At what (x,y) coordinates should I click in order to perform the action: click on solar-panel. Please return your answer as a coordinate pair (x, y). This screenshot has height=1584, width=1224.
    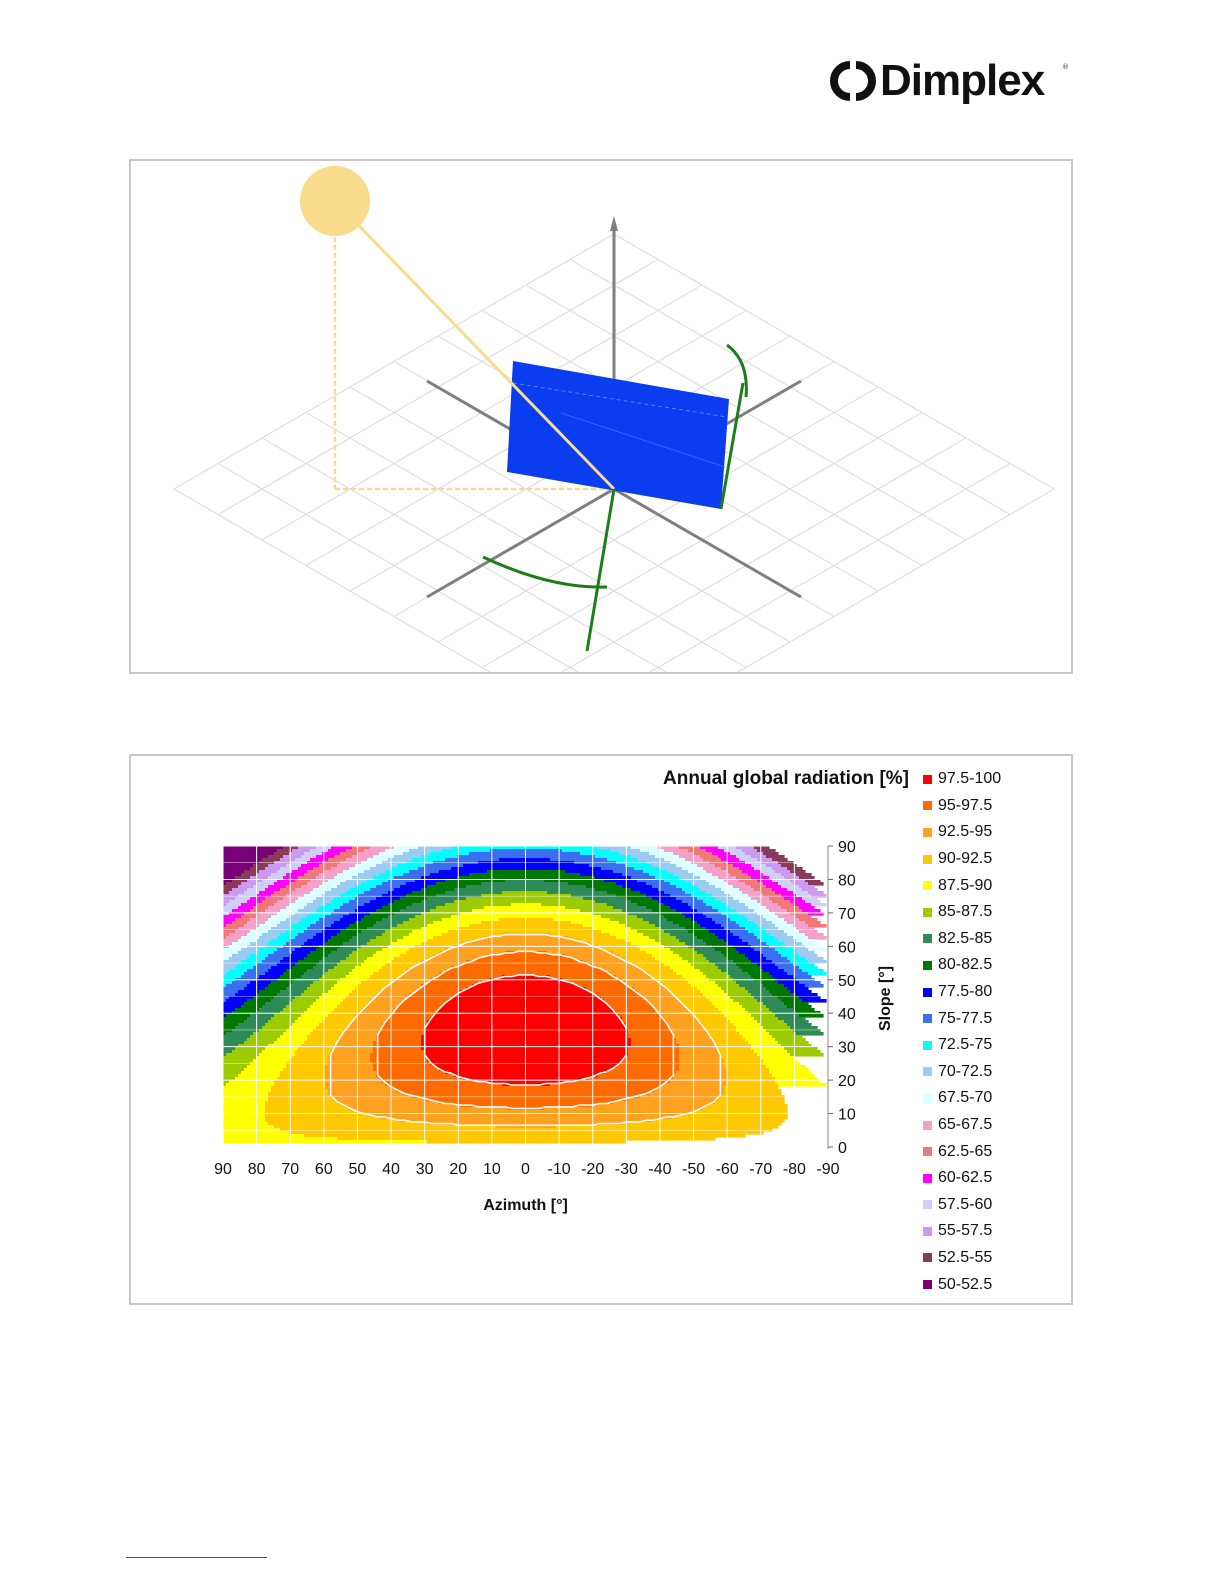
    Looking at the image, I should click on (618, 435).